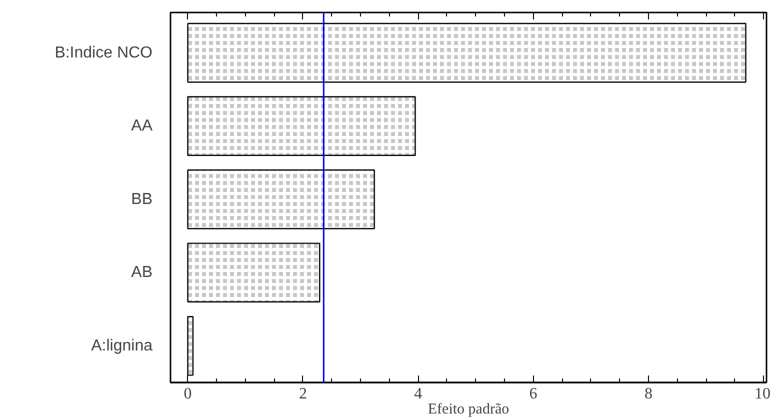 The height and width of the screenshot is (420, 770). I want to click on y-tick-label: A:lignina, so click(122, 345).